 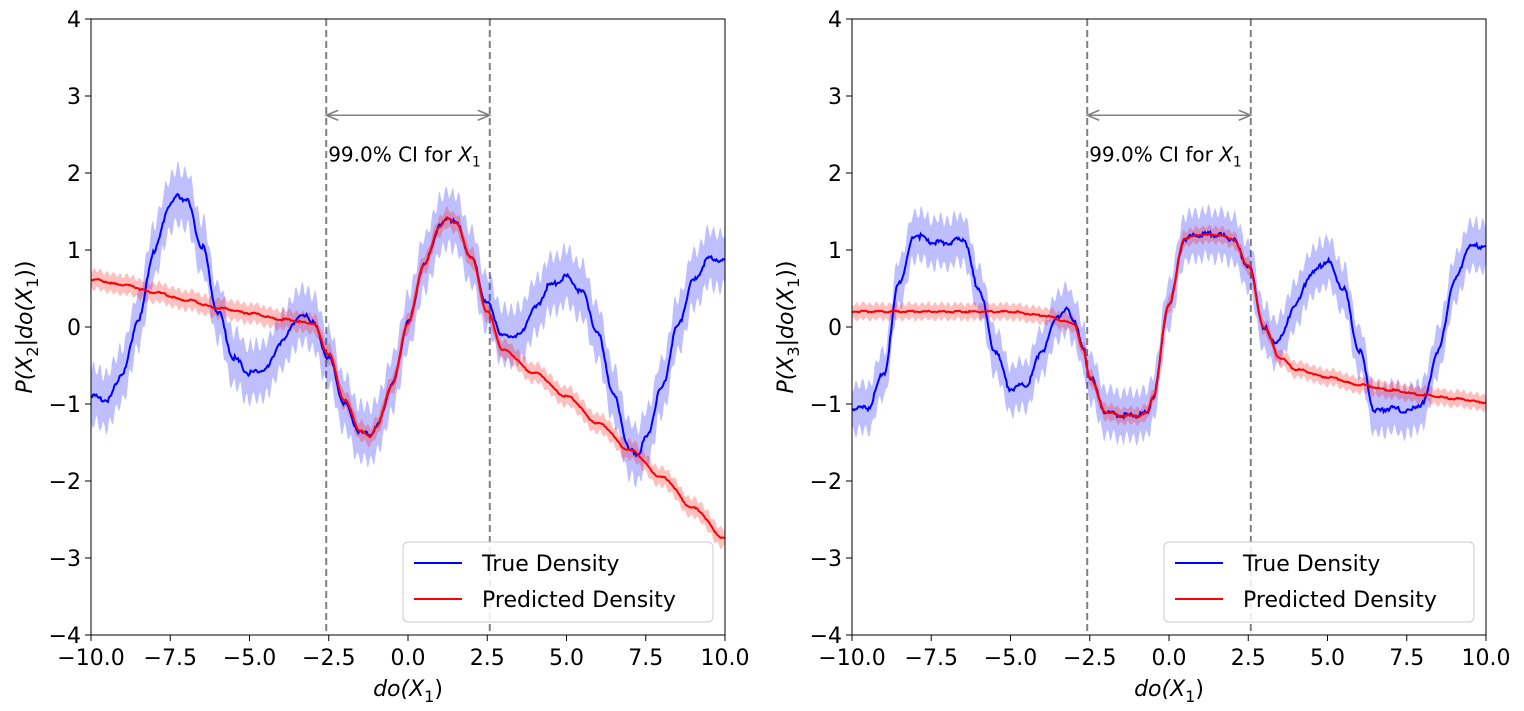 I want to click on predicted-density-band, so click(x=1169, y=325).